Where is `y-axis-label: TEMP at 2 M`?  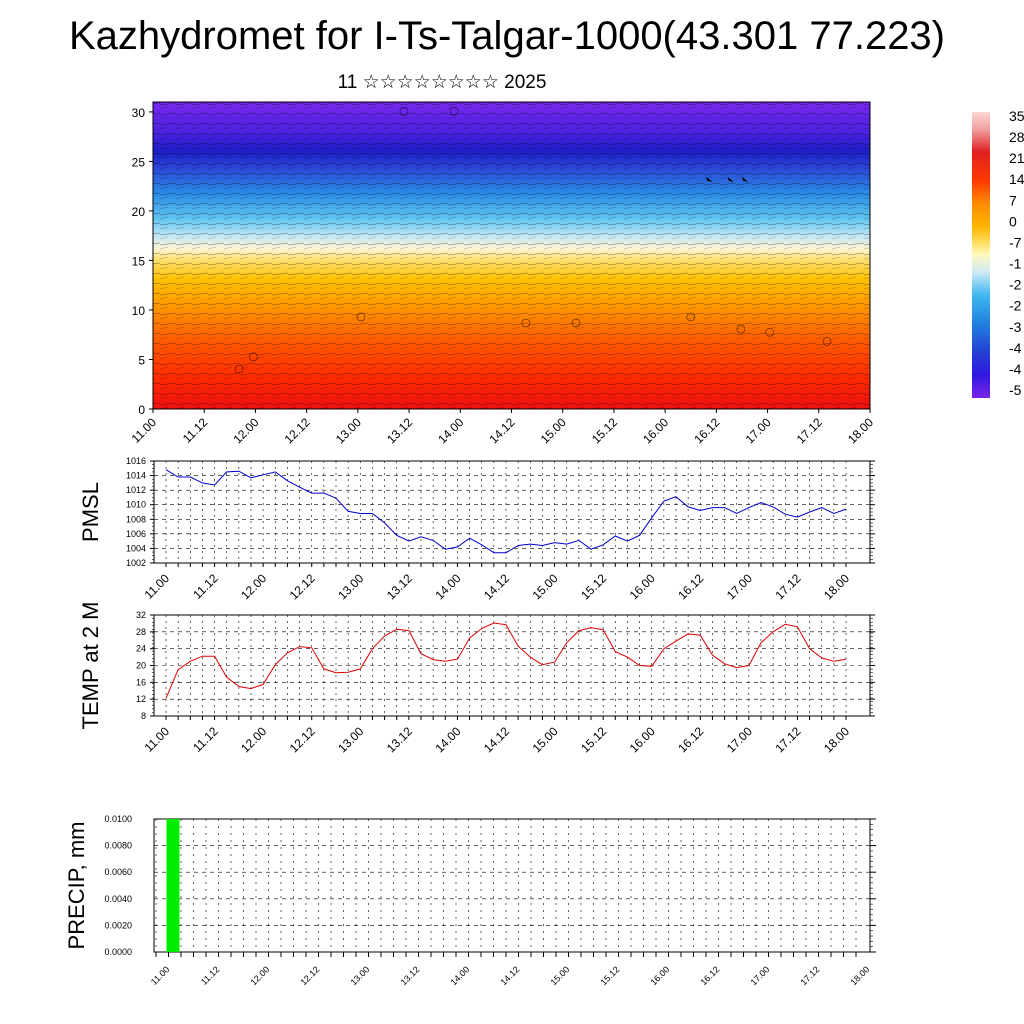 y-axis-label: TEMP at 2 M is located at coordinates (90, 666).